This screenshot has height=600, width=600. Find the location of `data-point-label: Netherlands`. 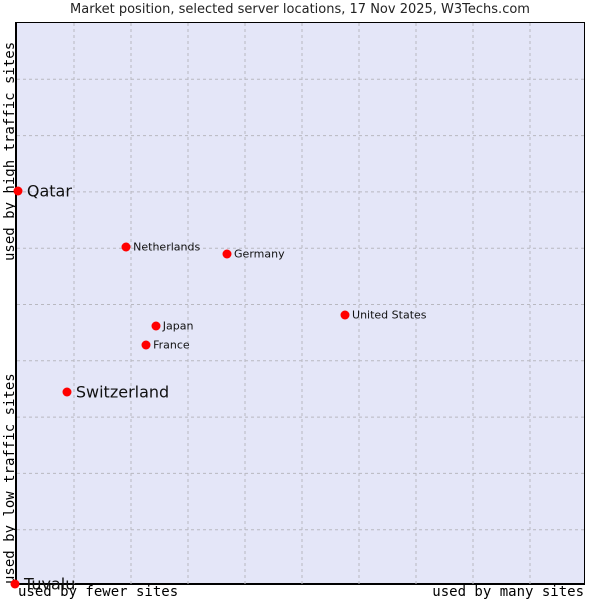

data-point-label: Netherlands is located at coordinates (167, 247).